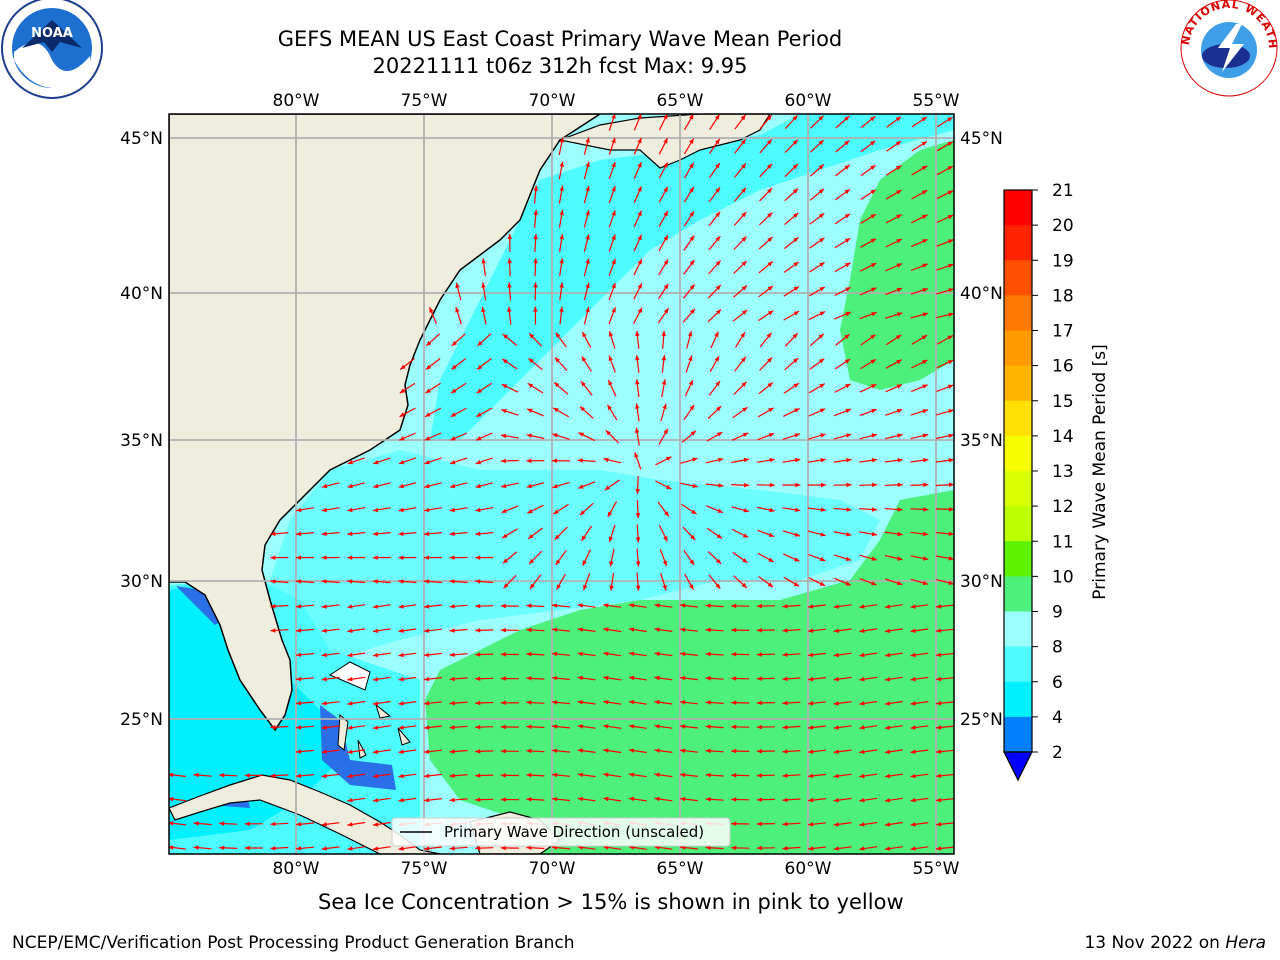 Image resolution: width=1280 pixels, height=960 pixels. I want to click on nws-logo: NATIONAL WEATHER SERVICE, so click(639, 48).